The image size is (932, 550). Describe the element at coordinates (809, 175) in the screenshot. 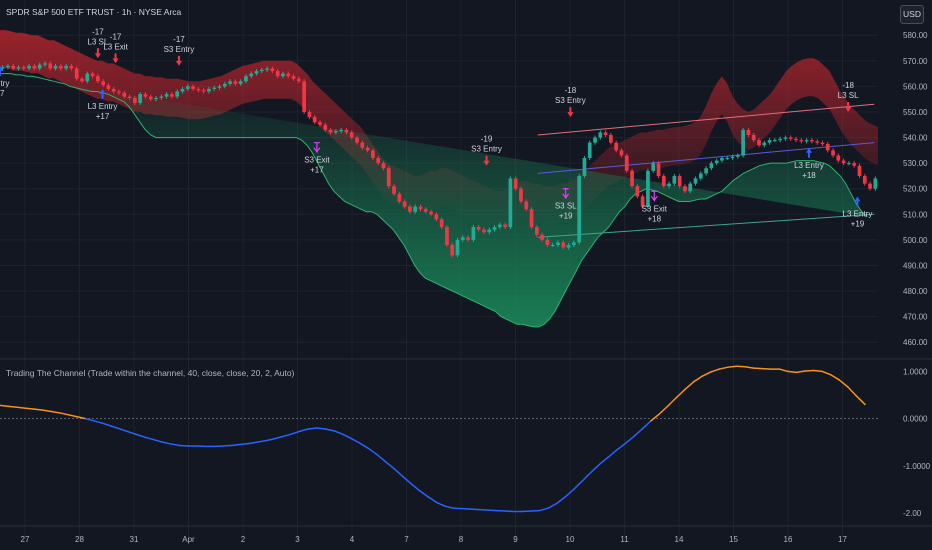

I see `trade-label-text: +18` at that location.